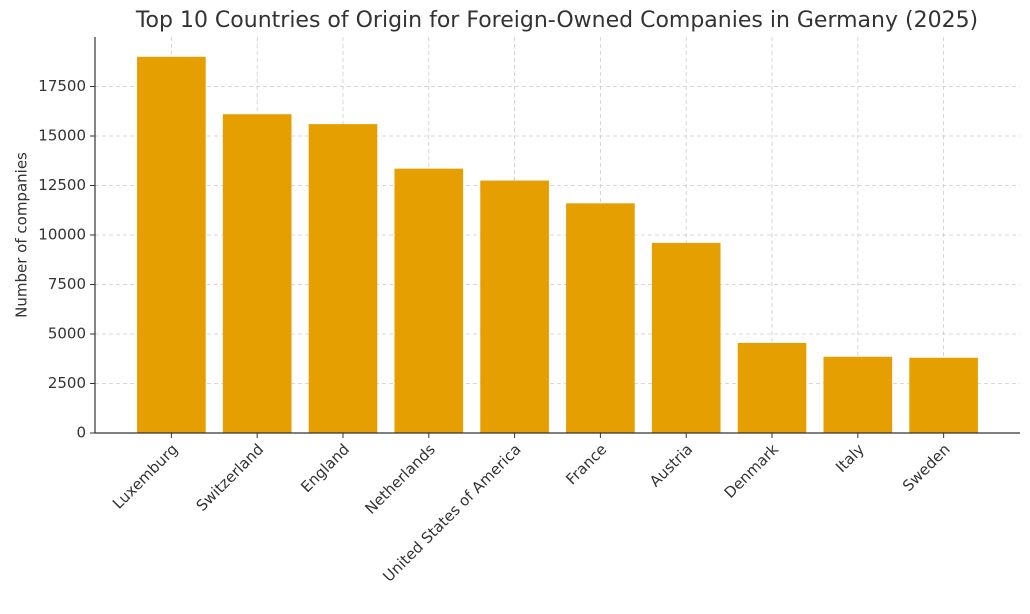  Describe the element at coordinates (67, 383) in the screenshot. I see `y-tick-label: 2500` at that location.